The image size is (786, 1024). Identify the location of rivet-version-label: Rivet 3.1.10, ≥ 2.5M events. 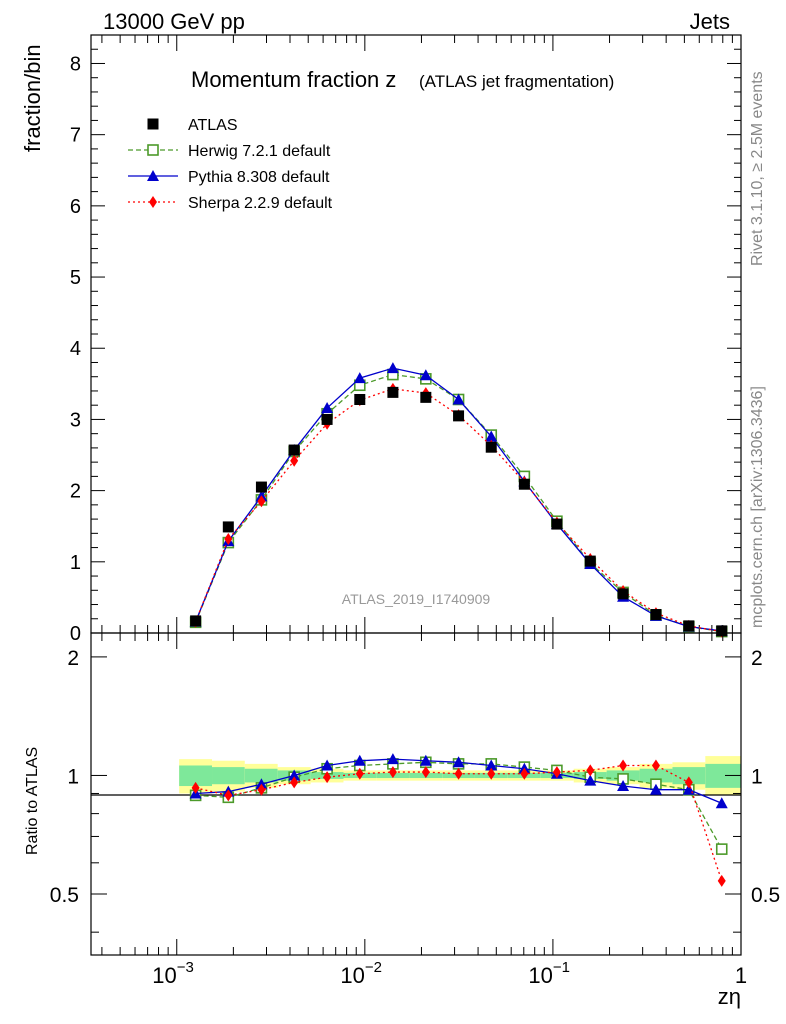
(757, 168).